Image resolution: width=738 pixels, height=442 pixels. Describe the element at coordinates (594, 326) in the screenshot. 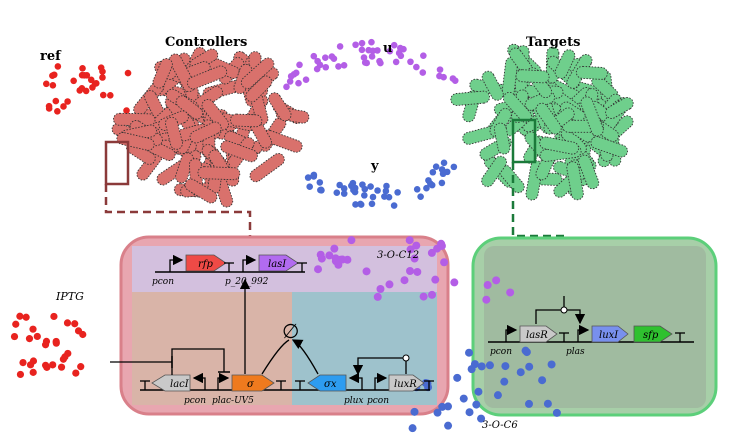

I see `target-cell-detail` at that location.